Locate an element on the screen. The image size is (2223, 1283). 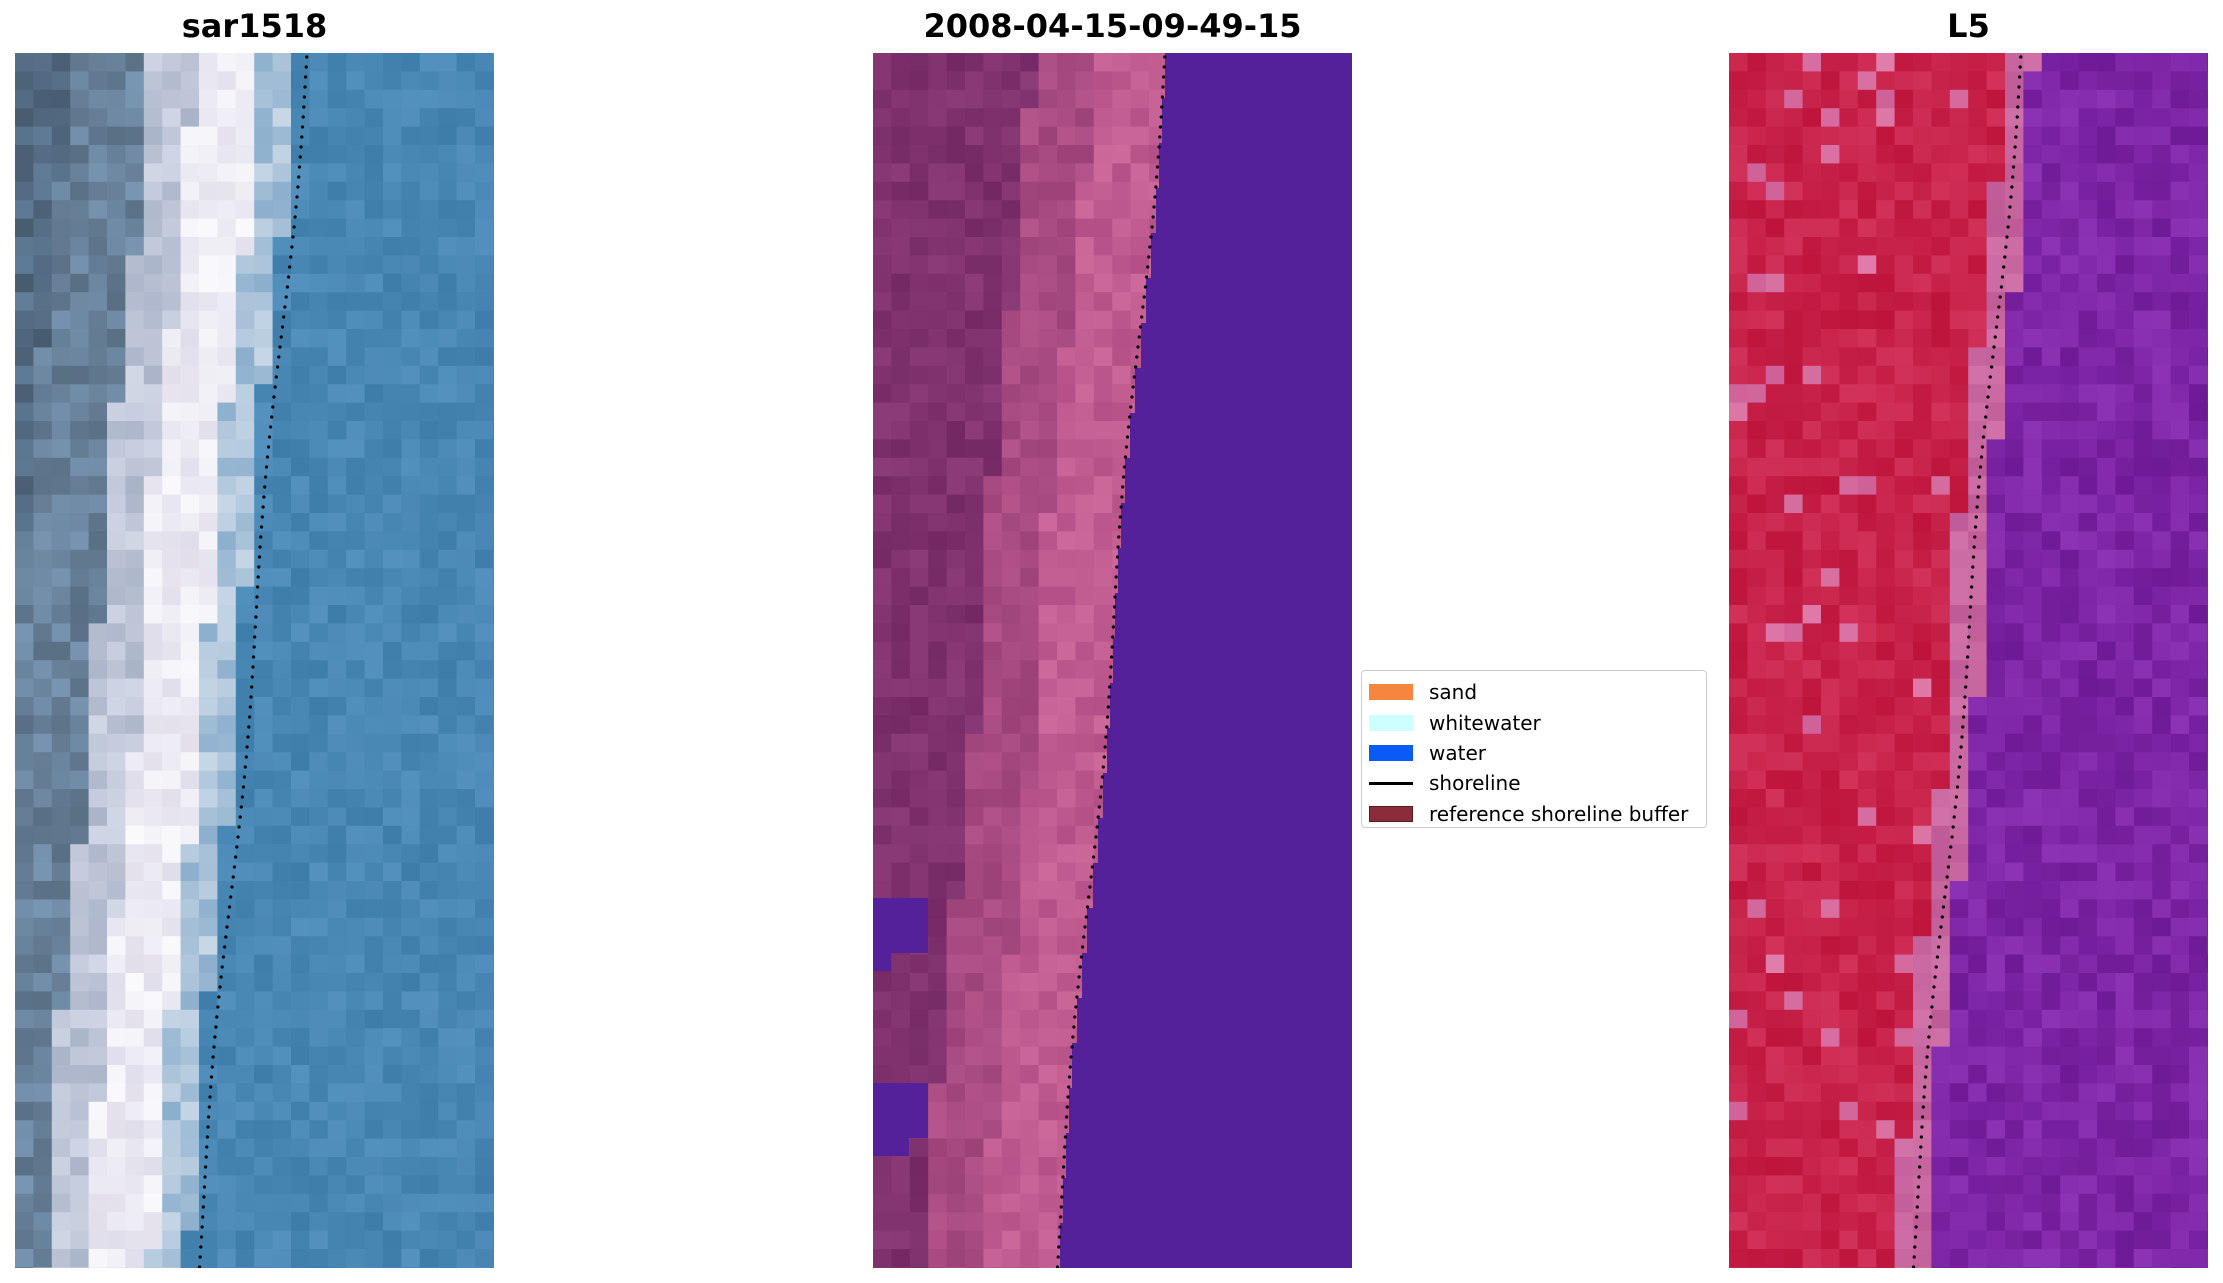
classified-water-region is located at coordinates (1204, 660).